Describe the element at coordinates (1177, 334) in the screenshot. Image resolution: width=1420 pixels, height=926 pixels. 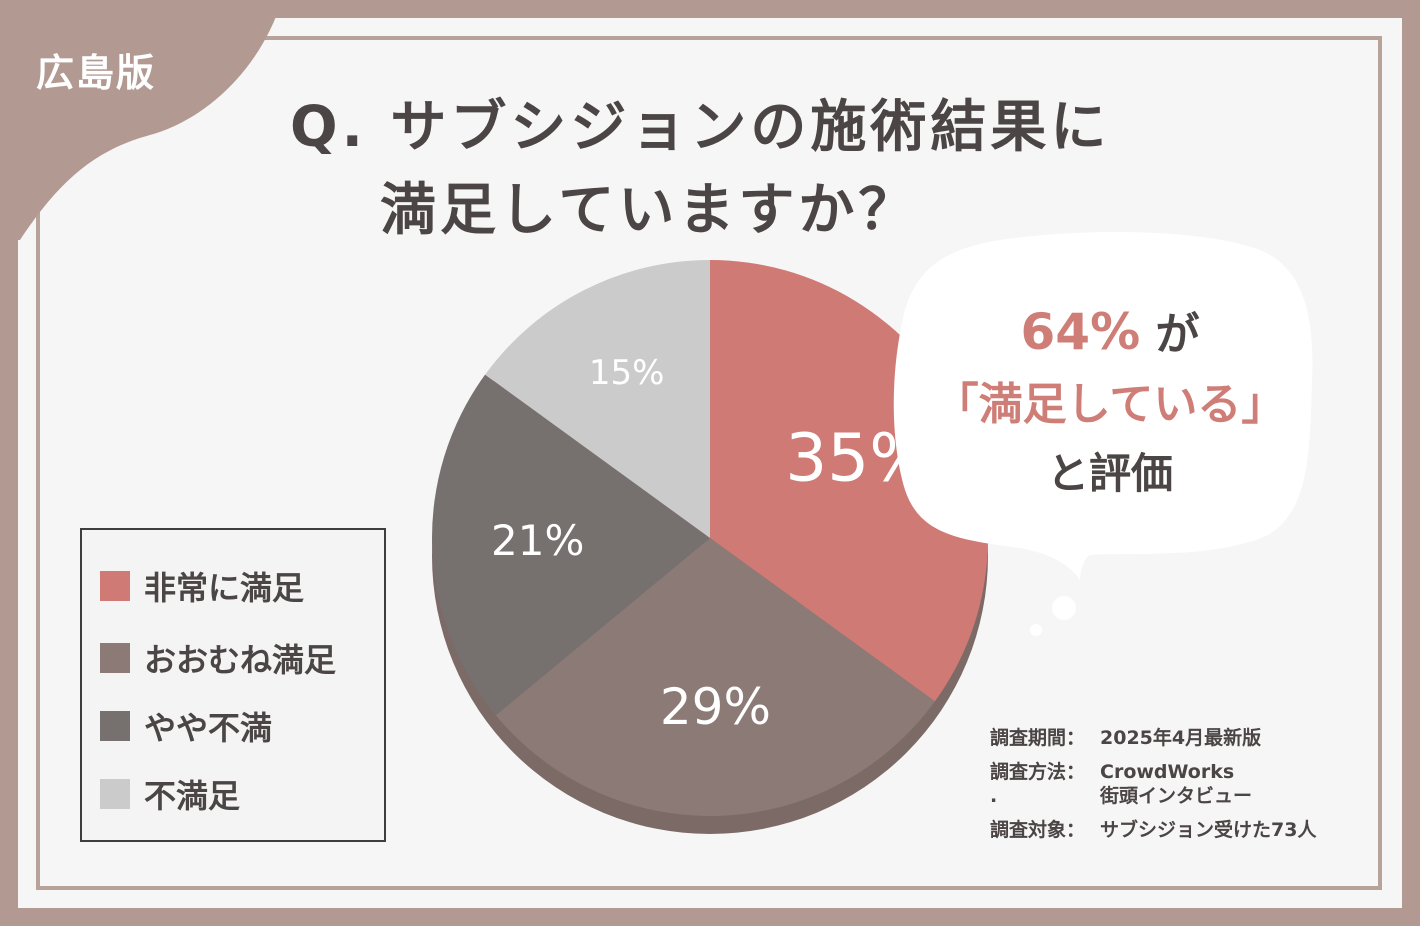
I see `callout-particle: が` at that location.